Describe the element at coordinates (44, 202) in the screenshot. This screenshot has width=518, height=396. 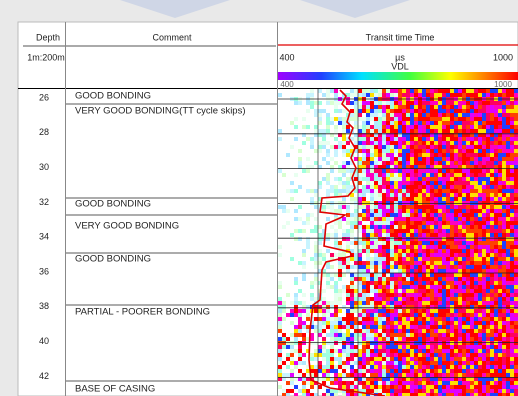
I see `depth-label: 32` at that location.